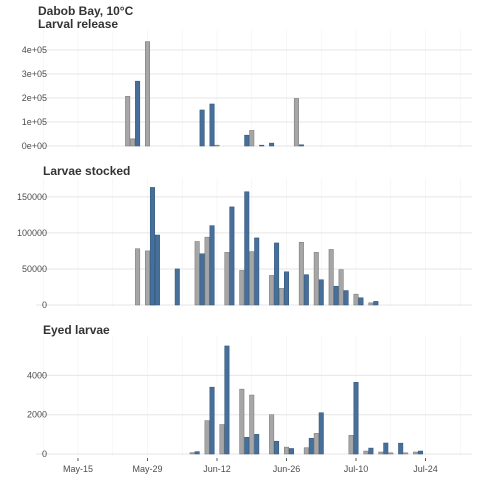 Image resolution: width=480 pixels, height=480 pixels. I want to click on panel-title-eyed-larvae: Eyed larvae, so click(76, 330).